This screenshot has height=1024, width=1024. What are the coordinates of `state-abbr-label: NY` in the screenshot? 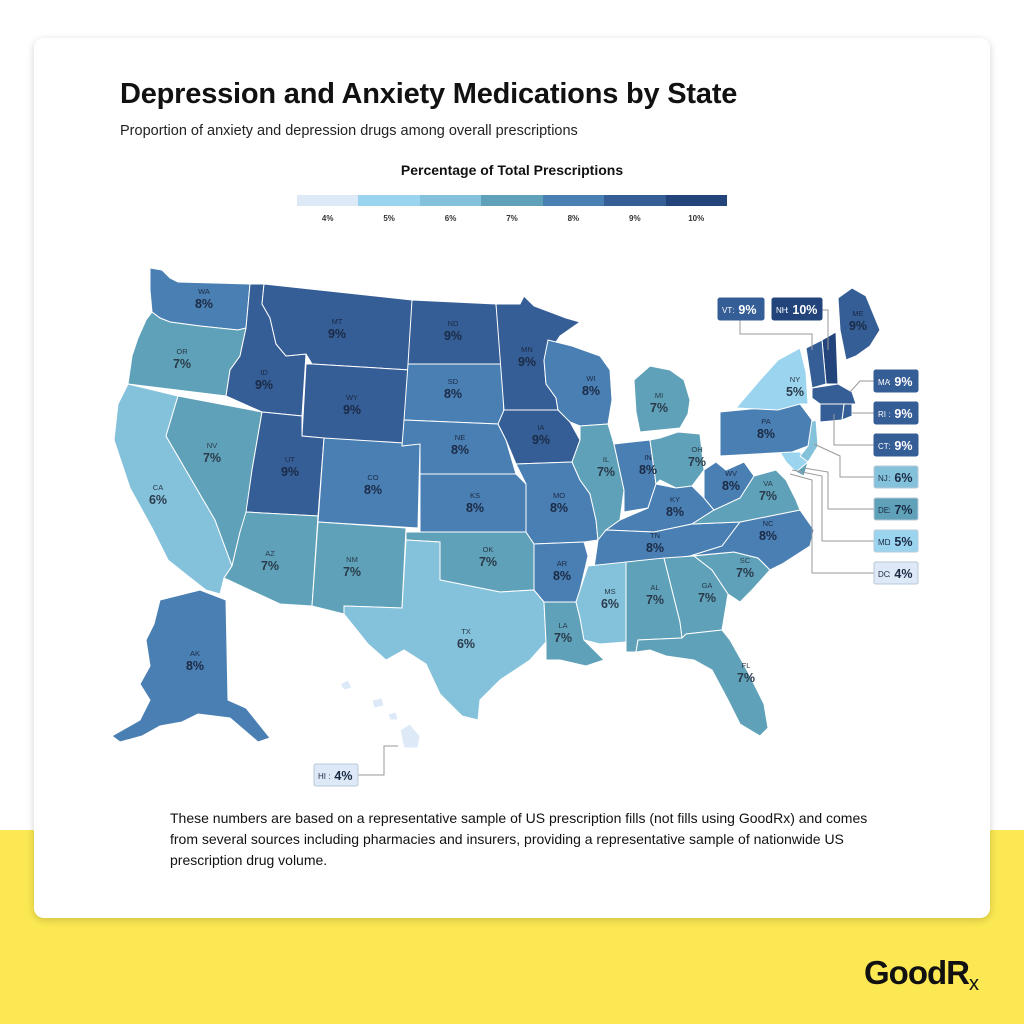 It's located at (795, 379).